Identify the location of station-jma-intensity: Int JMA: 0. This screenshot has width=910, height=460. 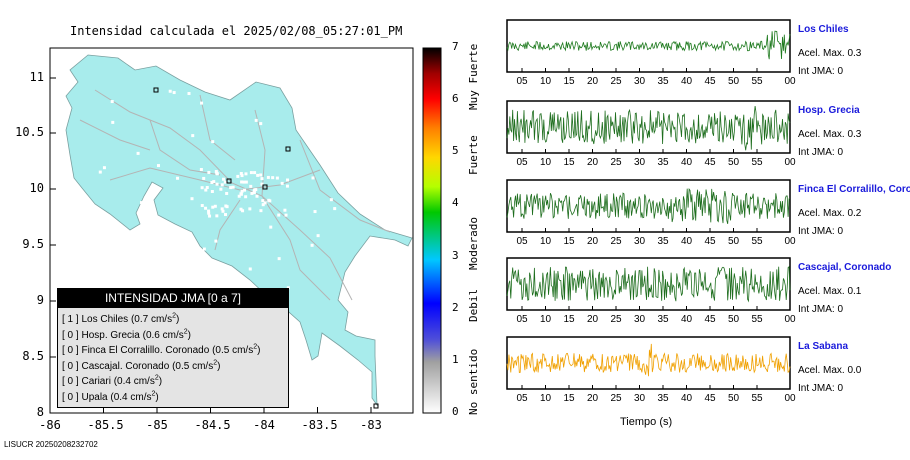
(821, 152).